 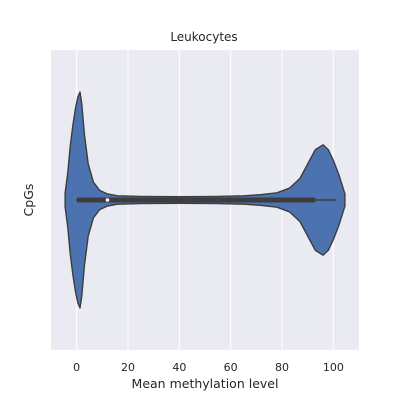 I want to click on x-tick-label-60: 60, so click(x=231, y=367).